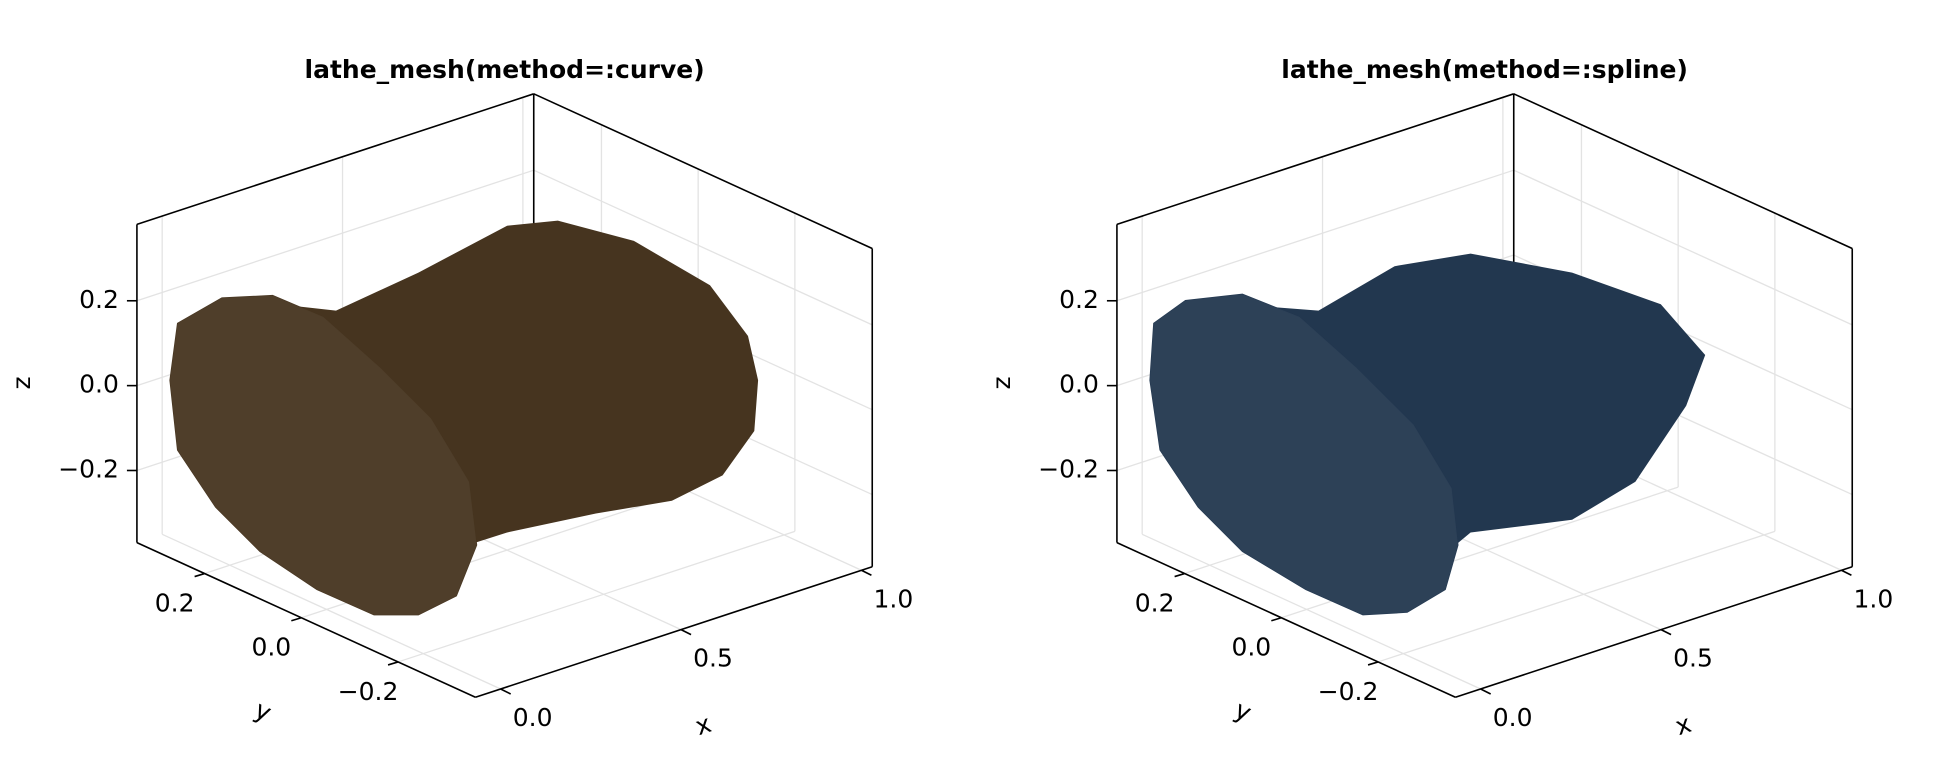 The image size is (1960, 784). What do you see at coordinates (1484, 69) in the screenshot?
I see `chart-title: lathe_mesh(method=:spline)` at bounding box center [1484, 69].